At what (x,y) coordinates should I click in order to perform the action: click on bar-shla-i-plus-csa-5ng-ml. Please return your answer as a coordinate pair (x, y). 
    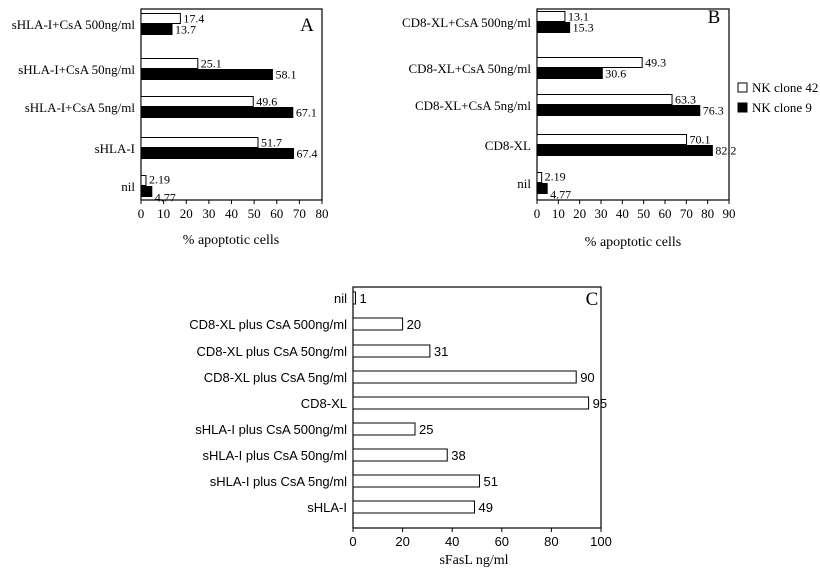
    Looking at the image, I should click on (416, 481).